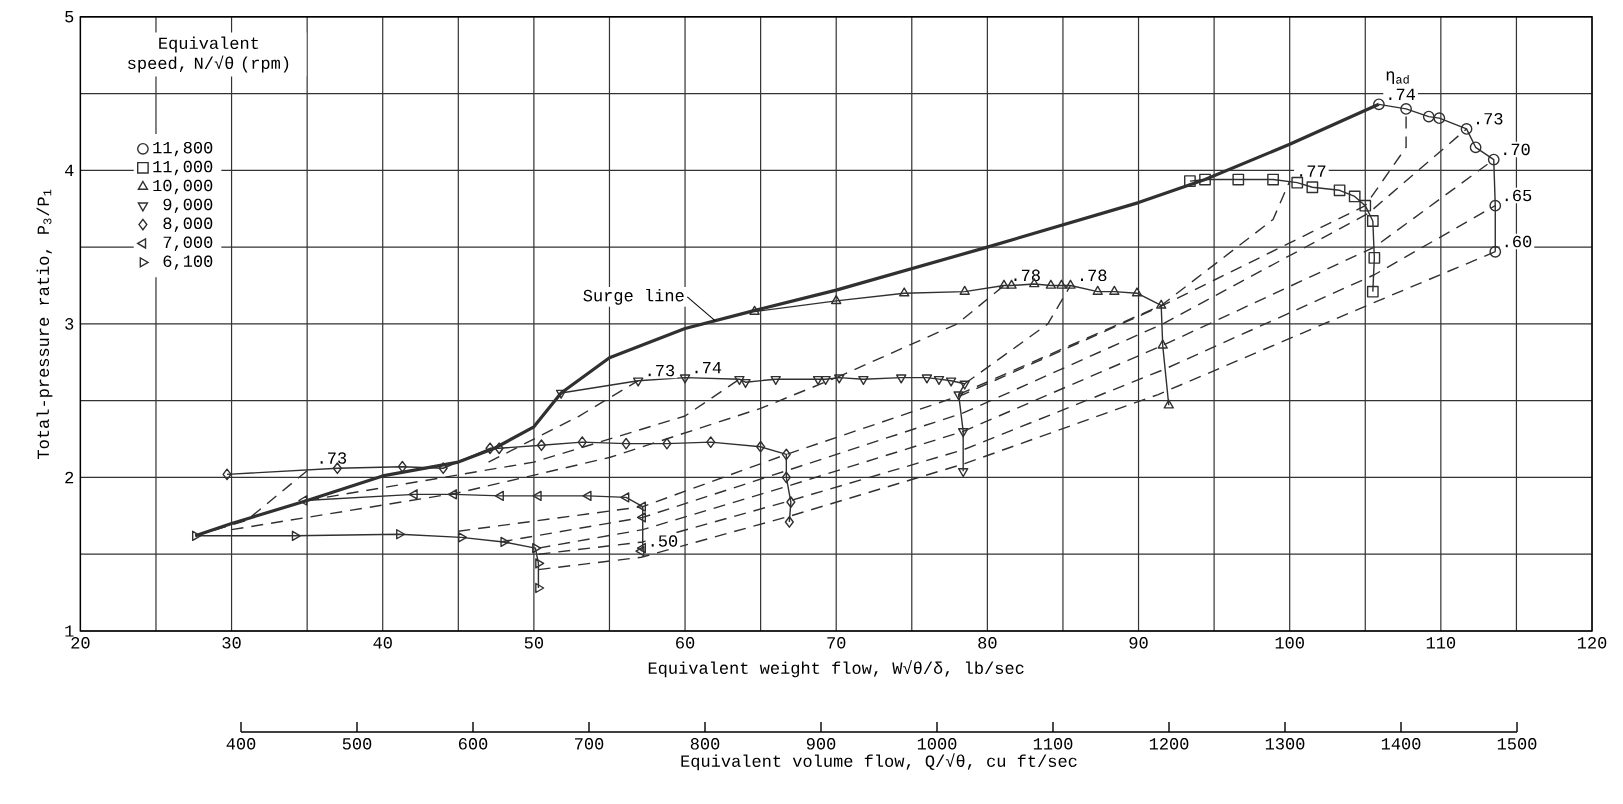 The image size is (1623, 804). What do you see at coordinates (633, 296) in the screenshot?
I see `annotation: Surge line` at bounding box center [633, 296].